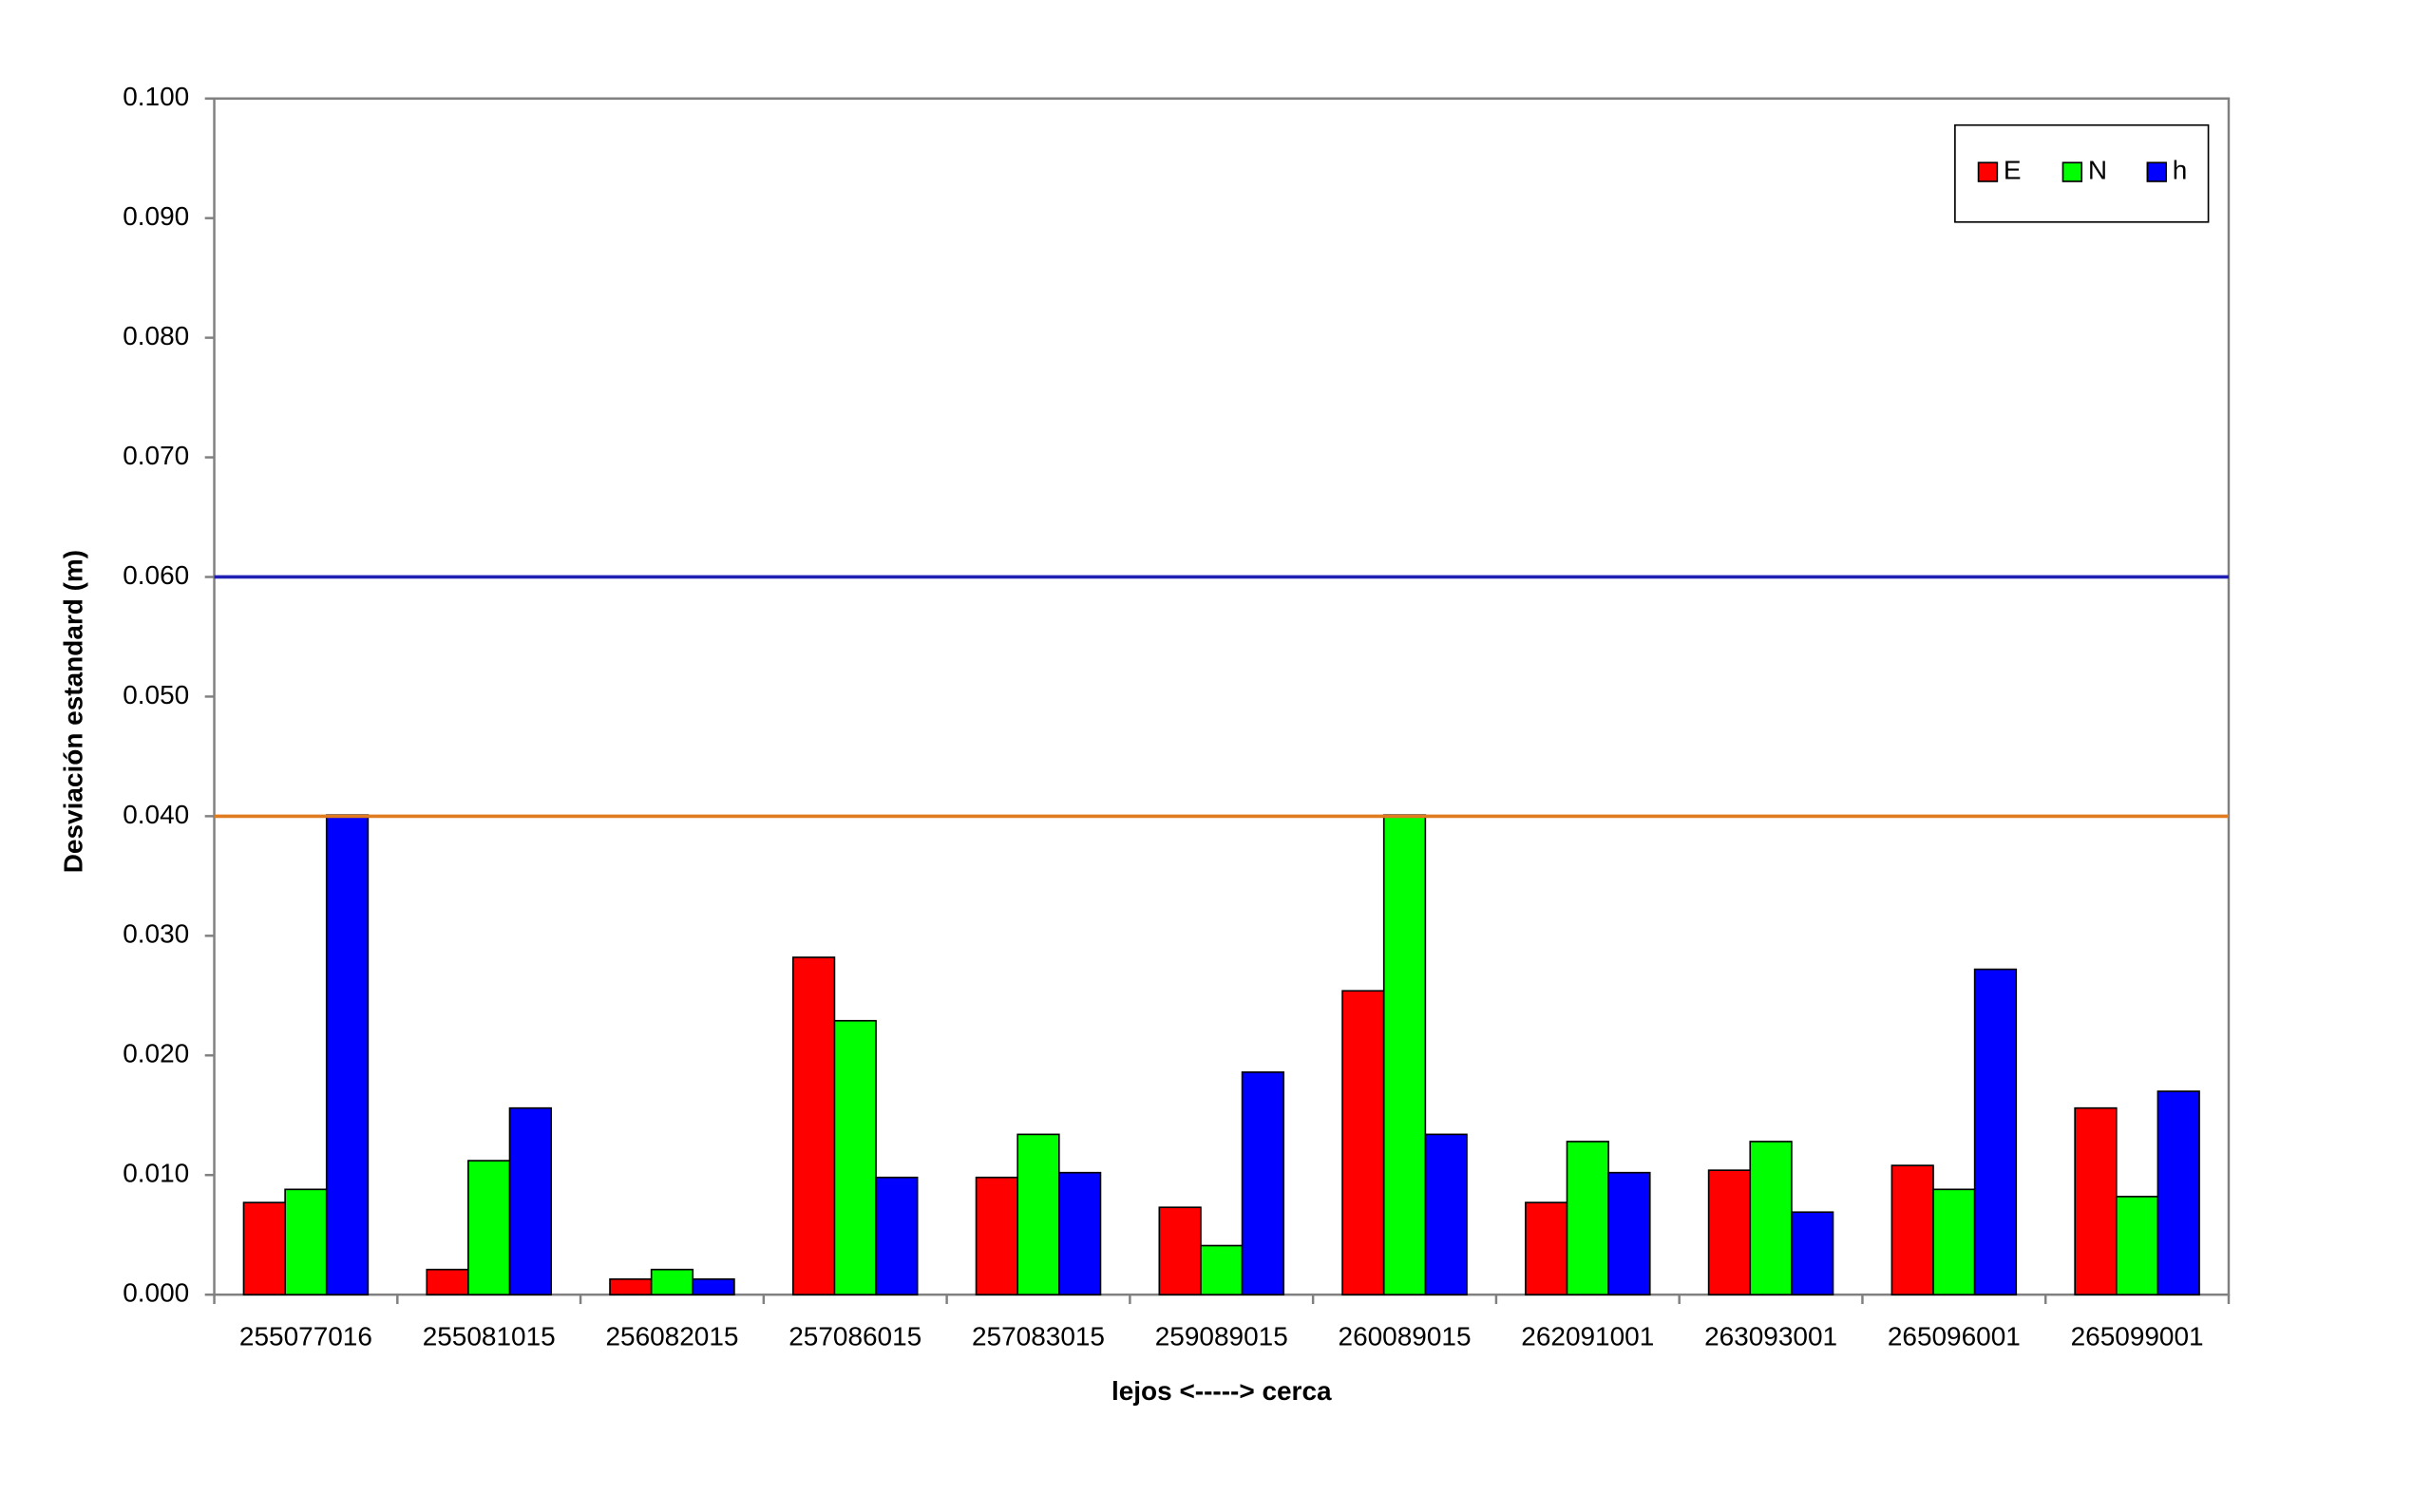  I want to click on x-tick-label: 265096001, so click(1954, 1336).